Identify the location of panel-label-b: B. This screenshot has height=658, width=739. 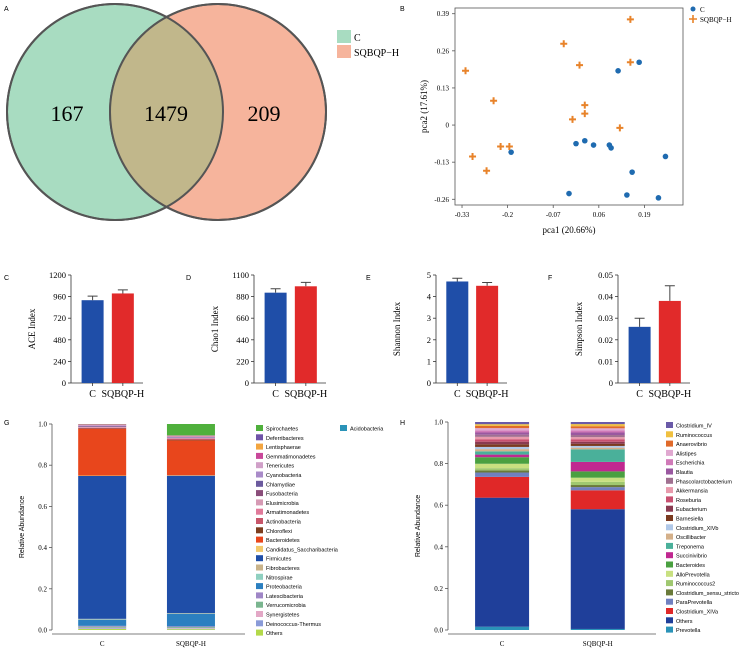
(402, 9).